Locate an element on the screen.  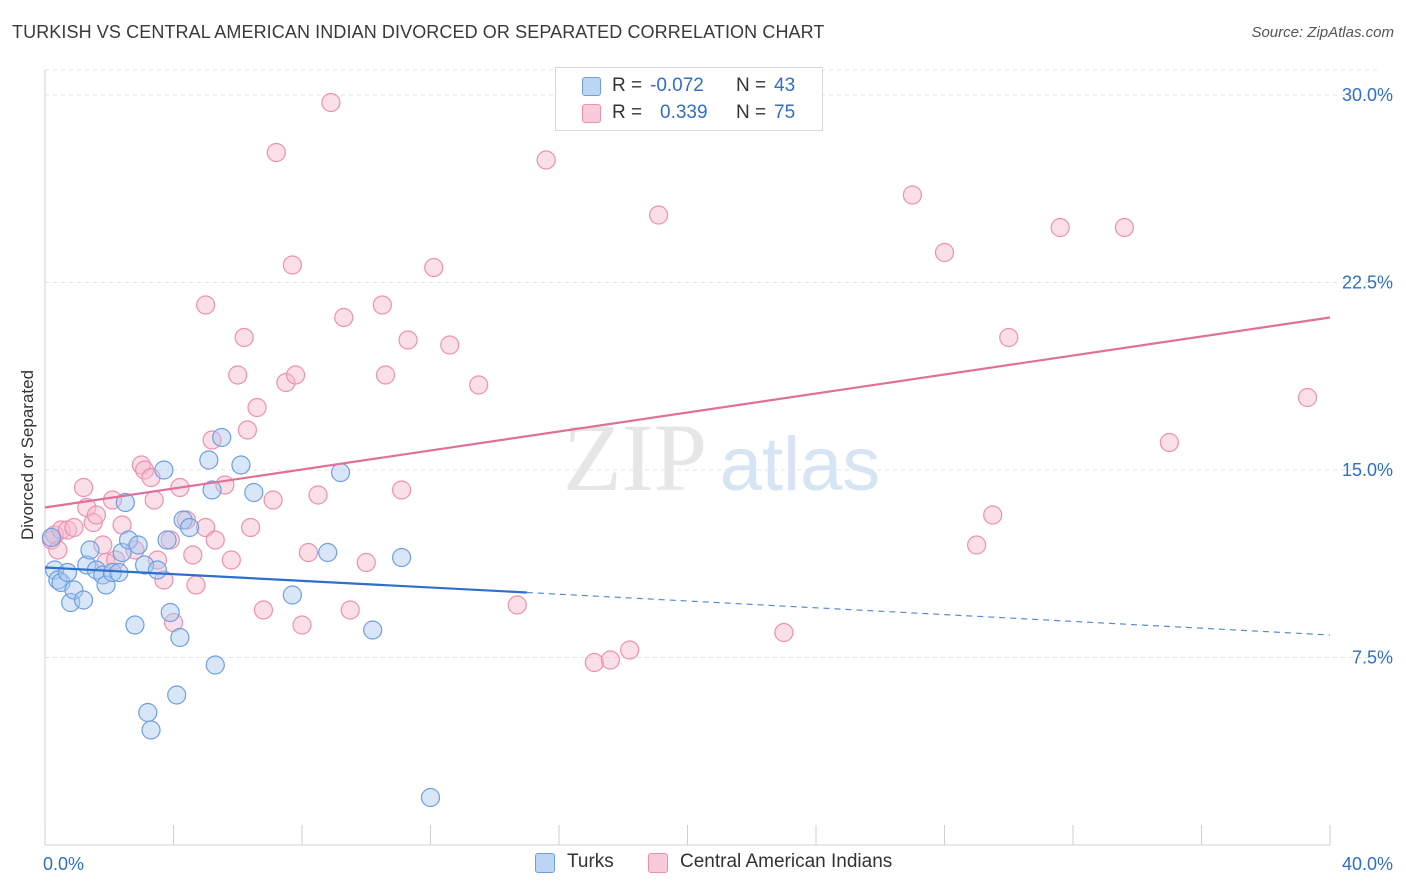
y-tick-label: 30.0% is located at coordinates (1367, 95).